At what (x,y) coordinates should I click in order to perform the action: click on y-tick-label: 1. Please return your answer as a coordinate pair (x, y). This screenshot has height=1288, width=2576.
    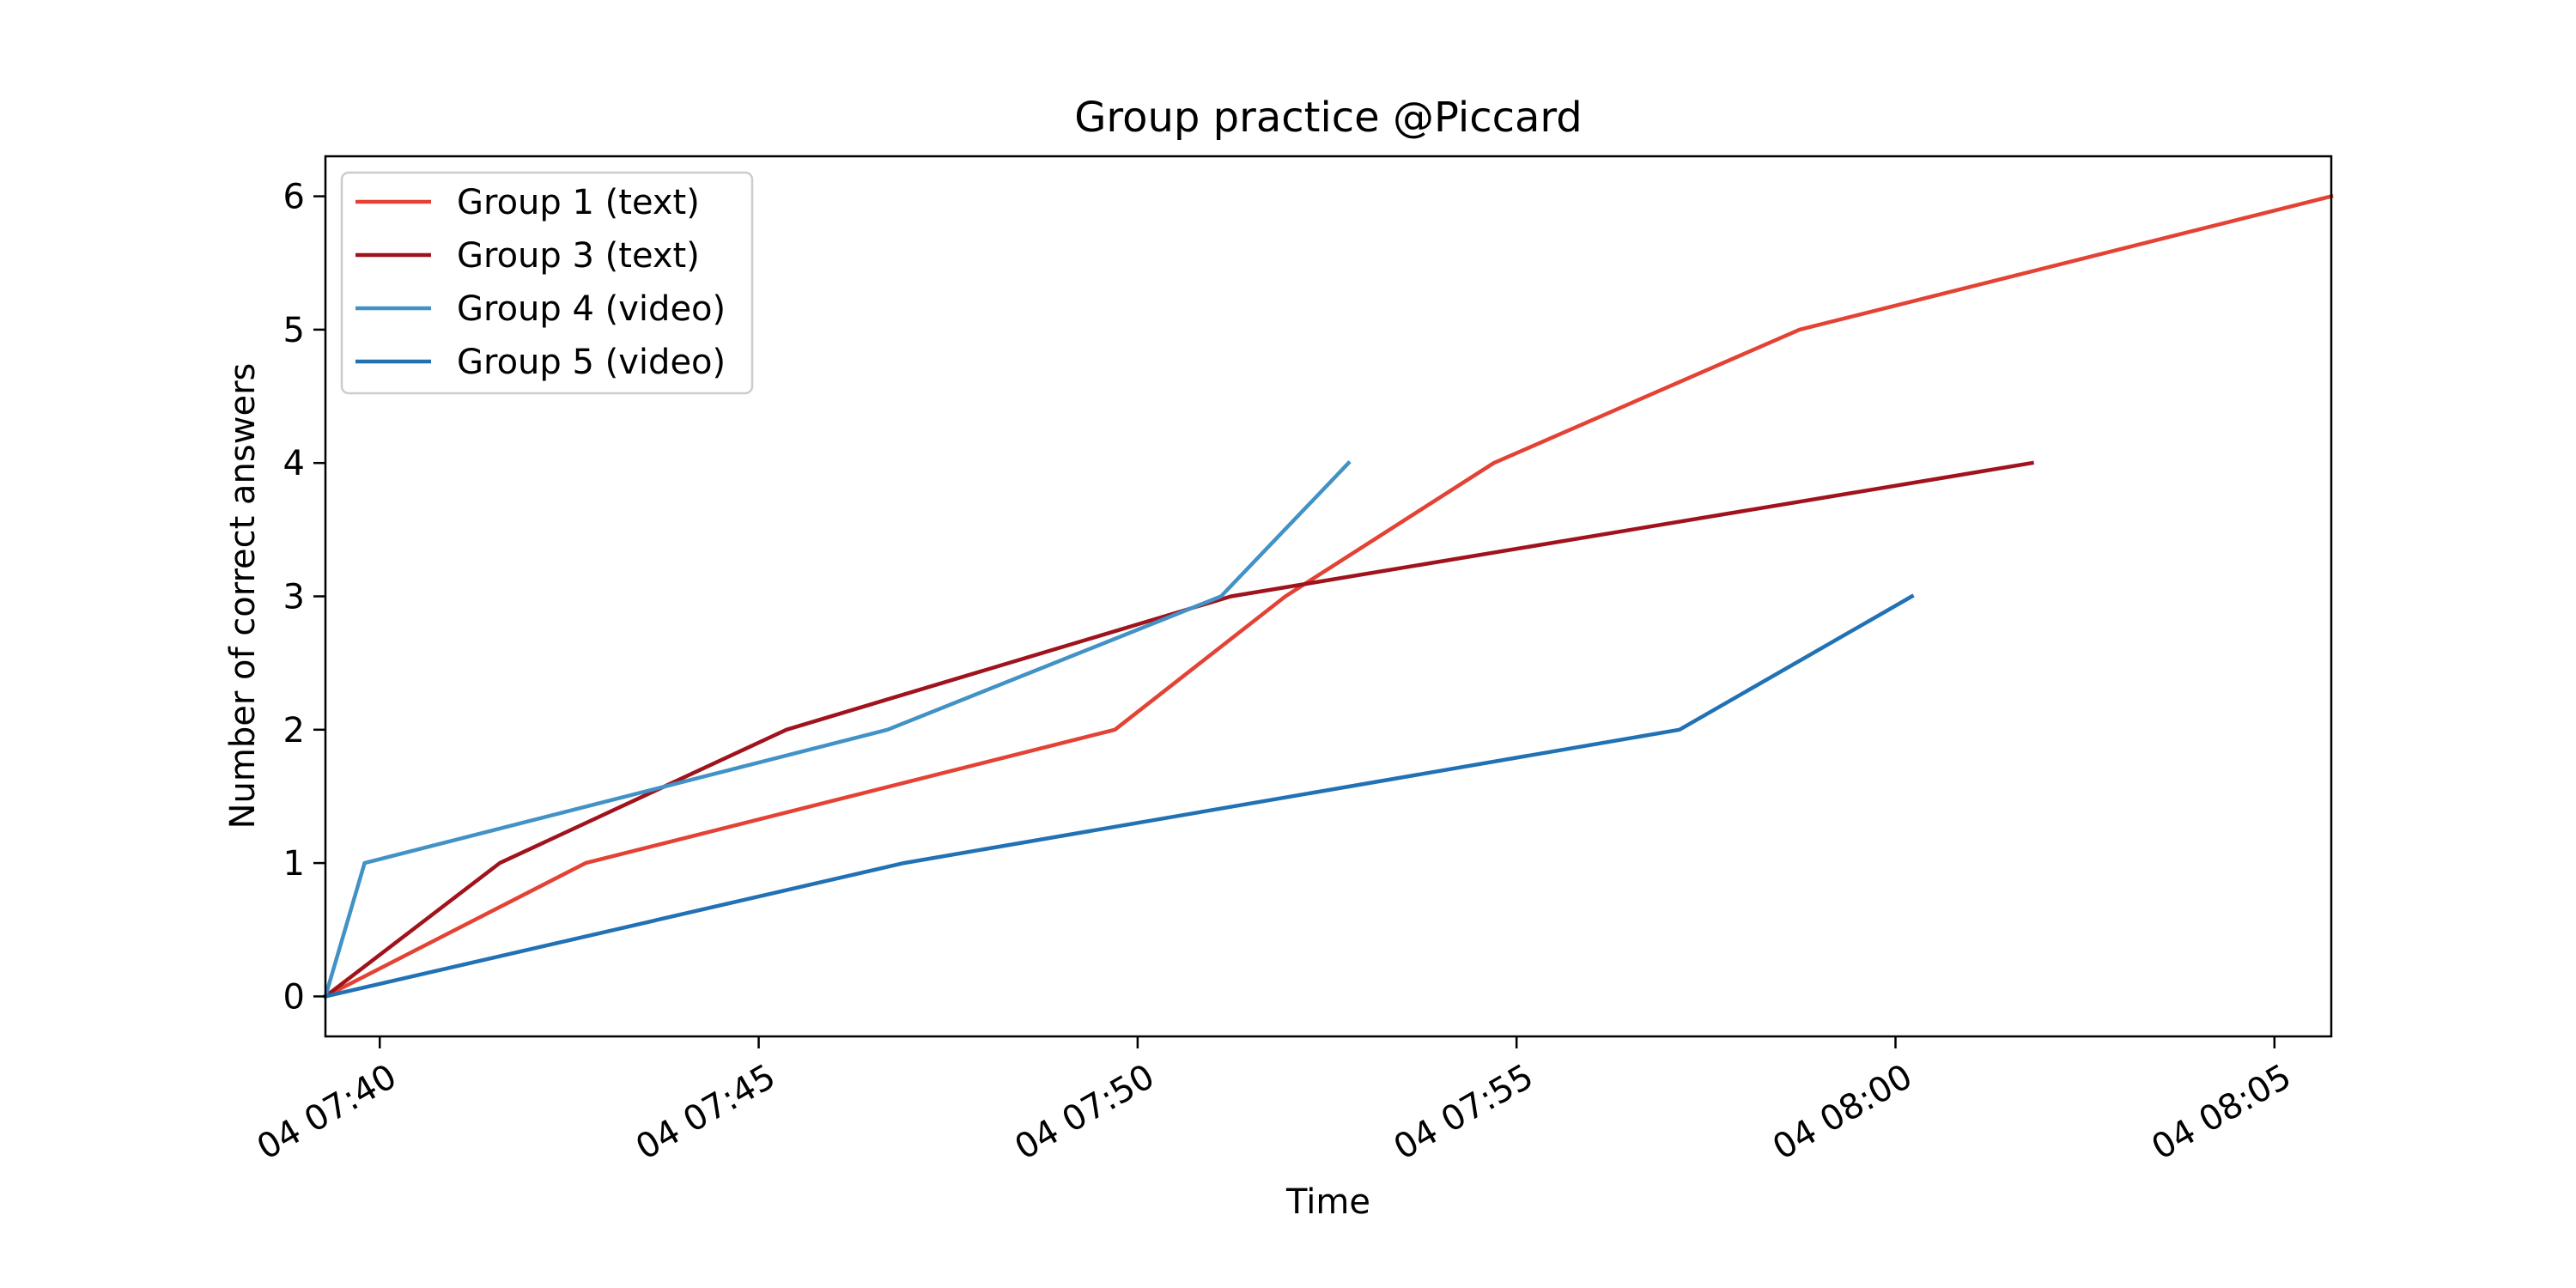
    Looking at the image, I should click on (294, 864).